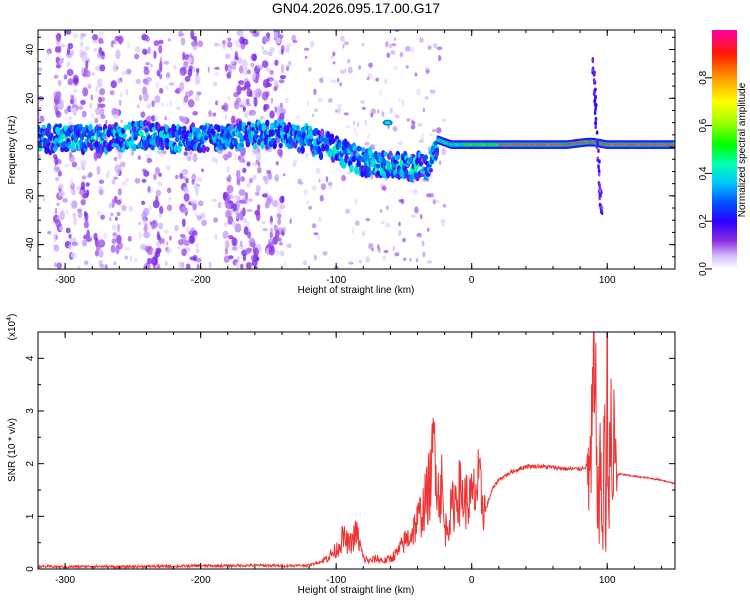  Describe the element at coordinates (12, 327) in the screenshot. I see `snr-y-multiplier: (x104)` at that location.